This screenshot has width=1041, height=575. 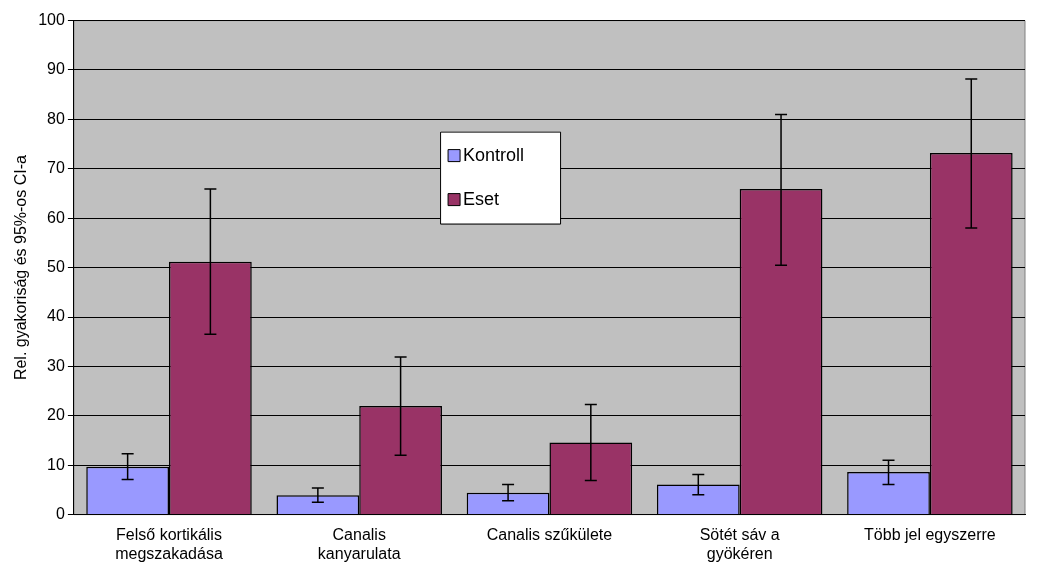 I want to click on y-tick-label: 70, so click(x=56, y=168).